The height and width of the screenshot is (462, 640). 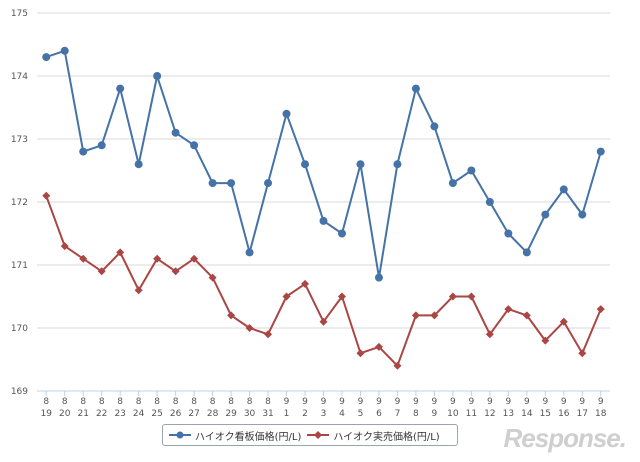 I want to click on x-tick-label-day: 27, so click(x=193, y=414).